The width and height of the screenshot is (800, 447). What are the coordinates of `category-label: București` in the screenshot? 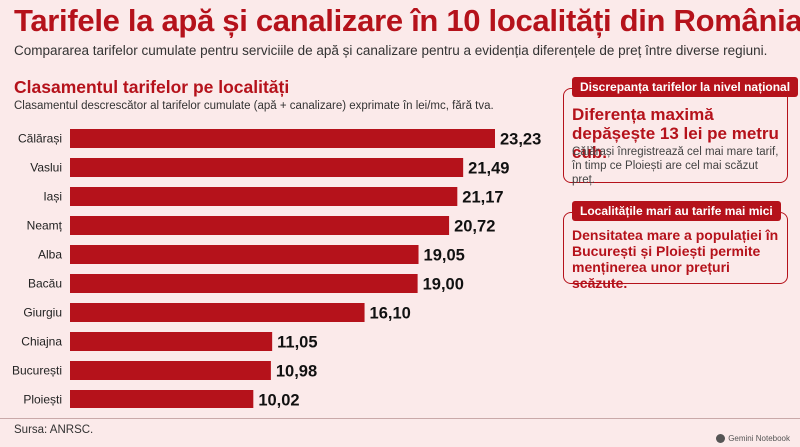 It's located at (37, 371).